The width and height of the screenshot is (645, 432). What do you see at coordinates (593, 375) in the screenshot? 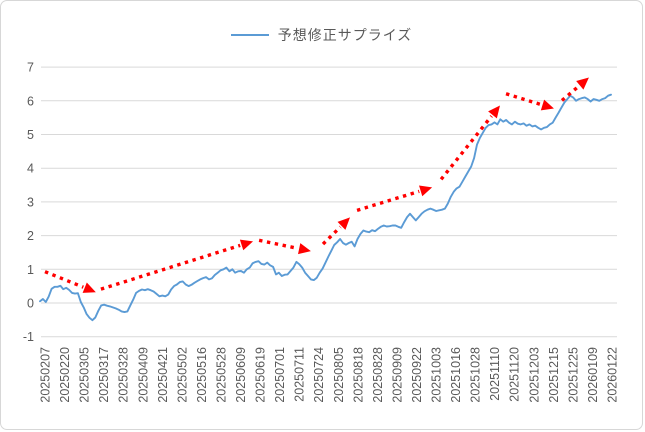
I see `x-axis-tick-label: 20260109` at bounding box center [593, 375].